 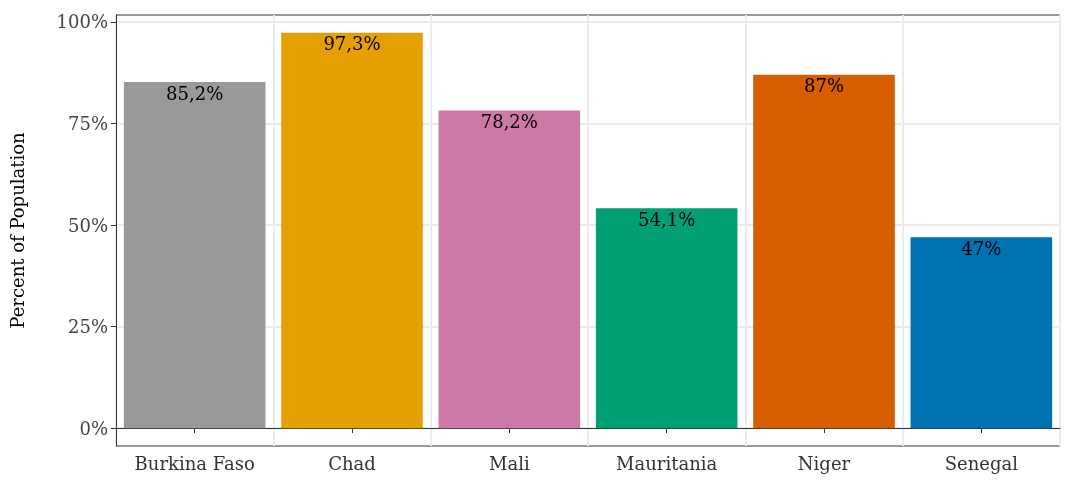 What do you see at coordinates (82, 22) in the screenshot?
I see `y-tick-label: 100%` at bounding box center [82, 22].